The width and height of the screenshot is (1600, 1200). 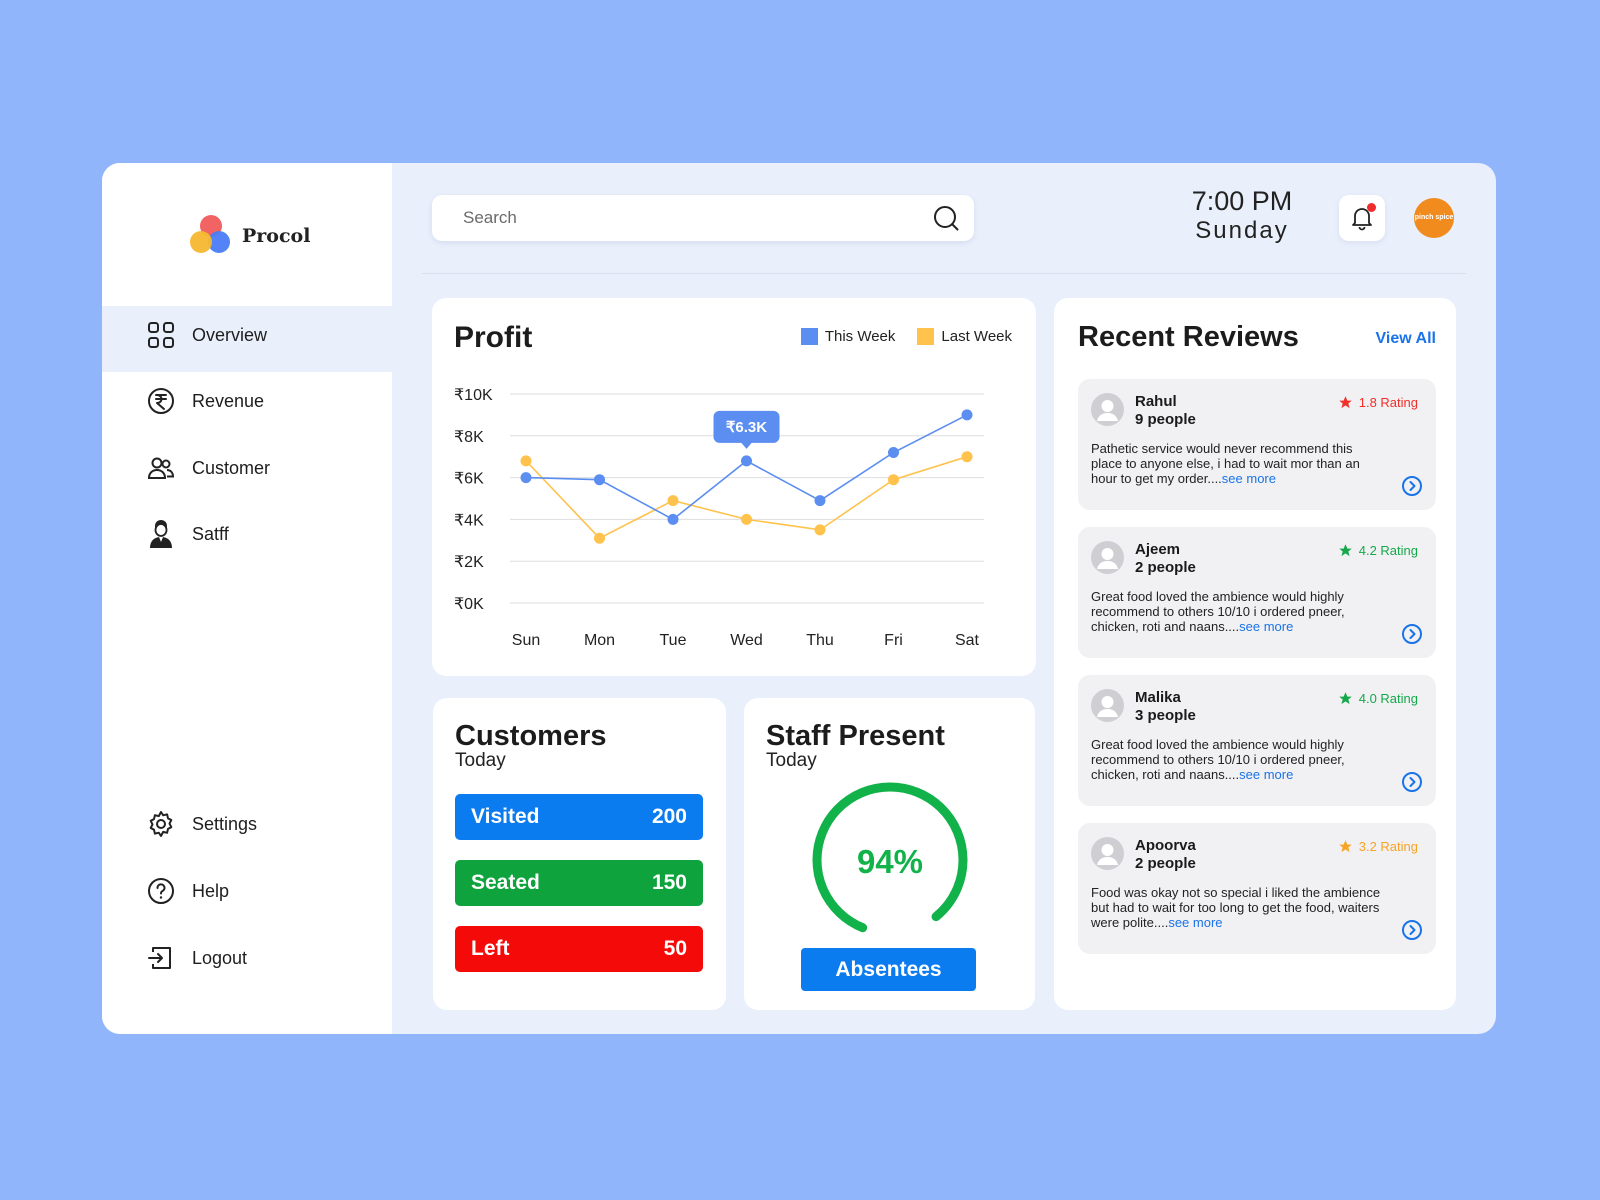 I want to click on reviewer-info: Ajeem 2 people, so click(x=1165, y=559).